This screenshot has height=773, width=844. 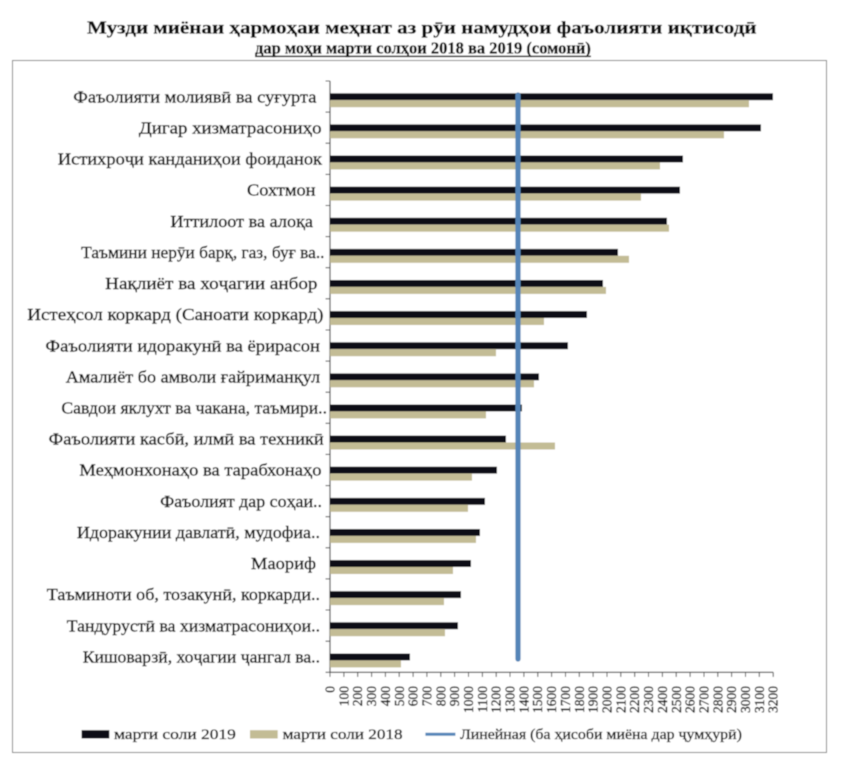 What do you see at coordinates (330, 689) in the screenshot?
I see `svg-text: 0` at bounding box center [330, 689].